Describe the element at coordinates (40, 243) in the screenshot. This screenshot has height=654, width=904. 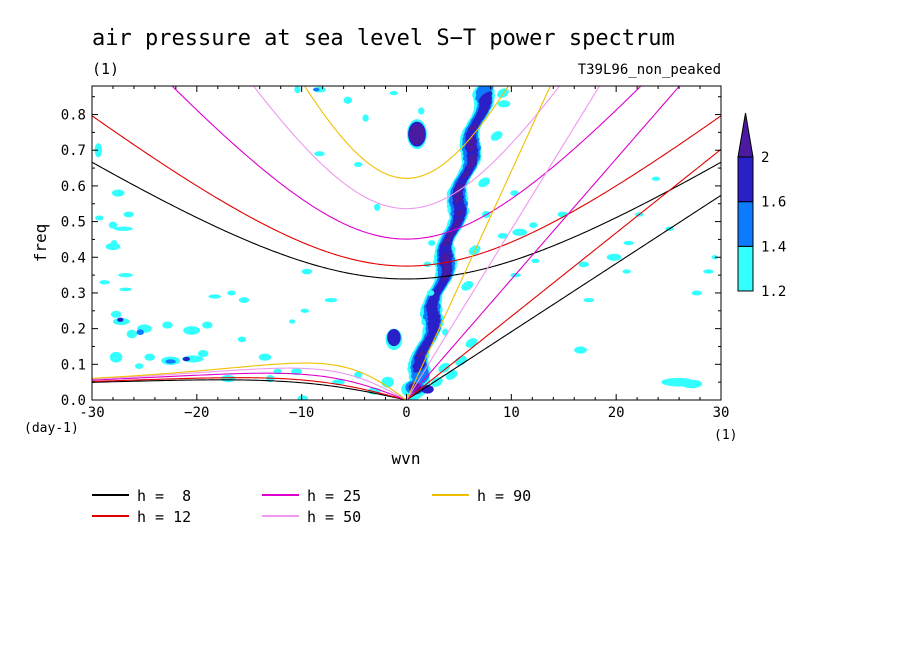
I see `y-axis-label: freq` at that location.